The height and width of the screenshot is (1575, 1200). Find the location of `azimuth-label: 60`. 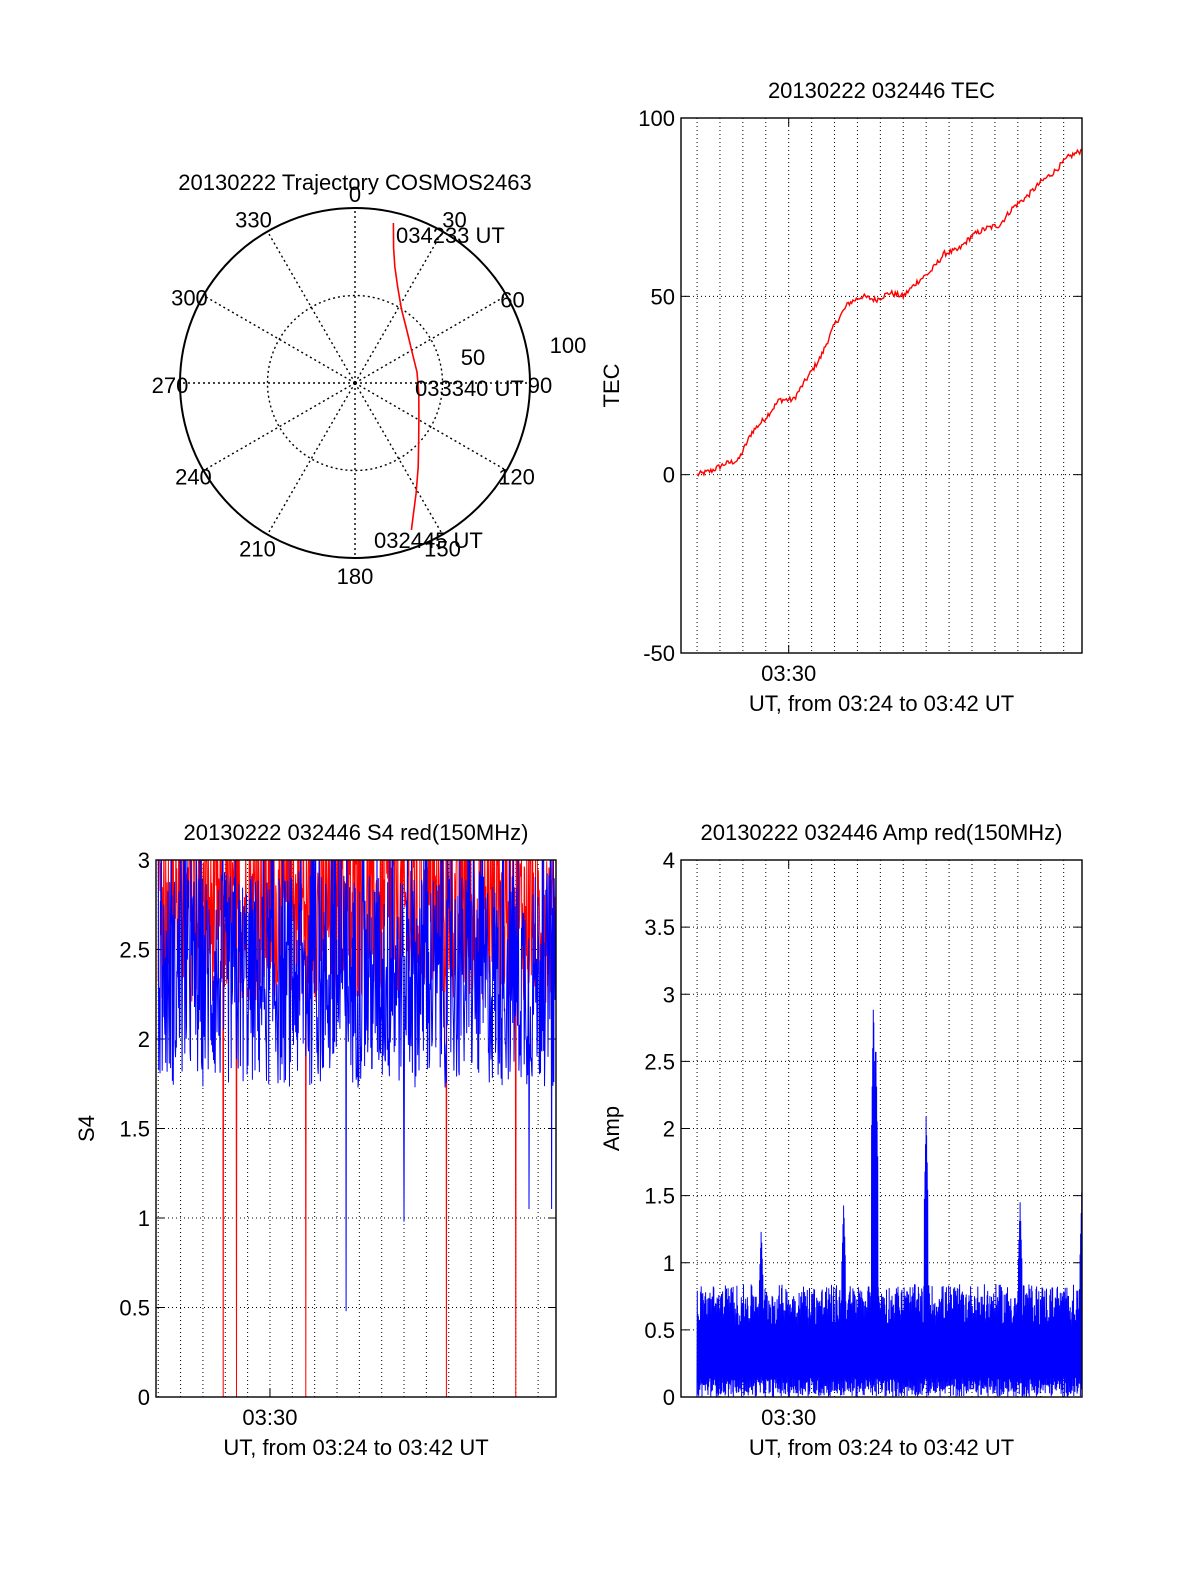

azimuth-label: 60 is located at coordinates (512, 300).